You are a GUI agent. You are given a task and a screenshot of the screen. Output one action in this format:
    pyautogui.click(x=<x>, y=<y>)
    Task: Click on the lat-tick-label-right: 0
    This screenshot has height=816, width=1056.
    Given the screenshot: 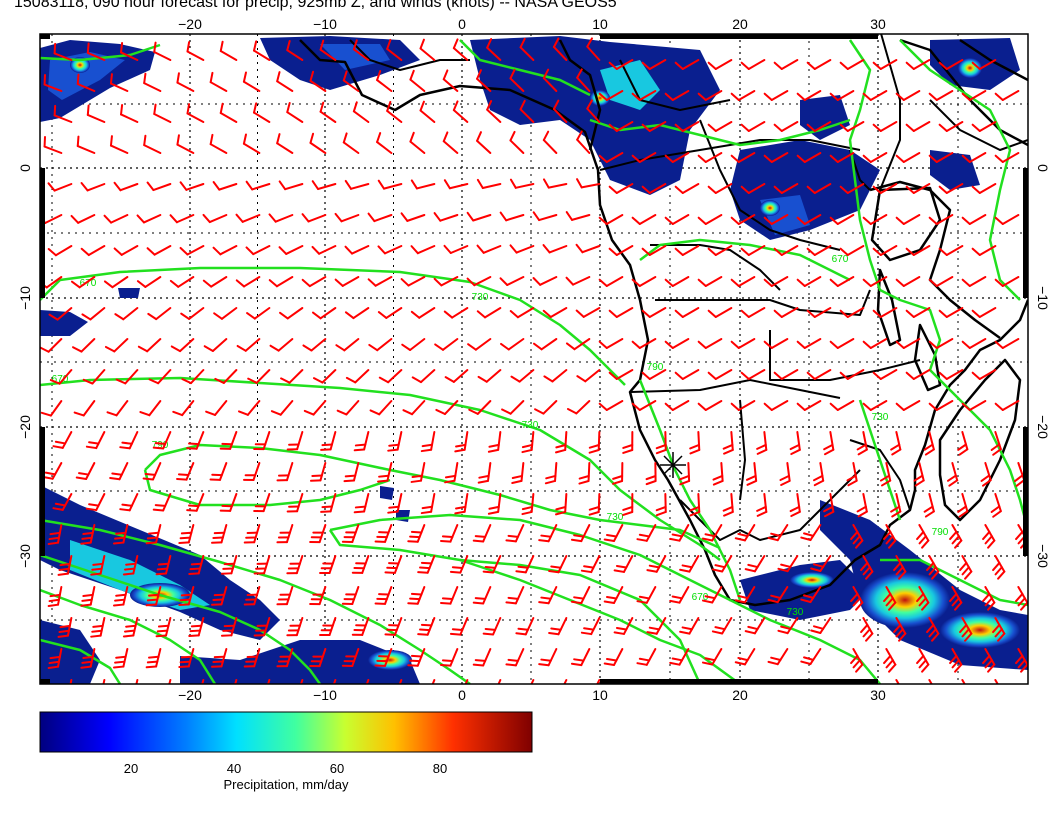 What is the action you would take?
    pyautogui.click(x=1043, y=168)
    